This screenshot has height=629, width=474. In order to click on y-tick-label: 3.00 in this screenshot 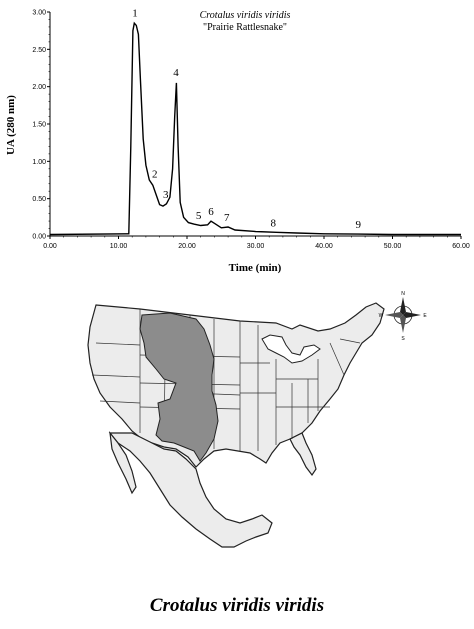, I will do `click(39, 13)`.